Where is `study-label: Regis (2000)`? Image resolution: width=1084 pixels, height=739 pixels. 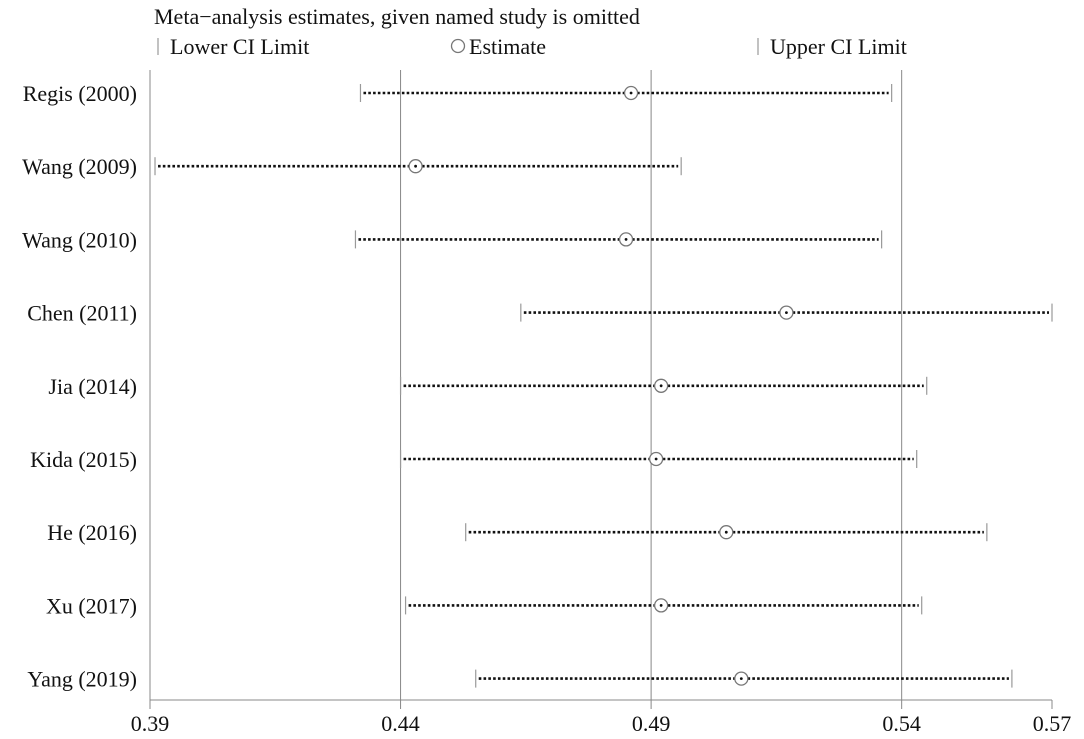 study-label: Regis (2000) is located at coordinates (80, 93).